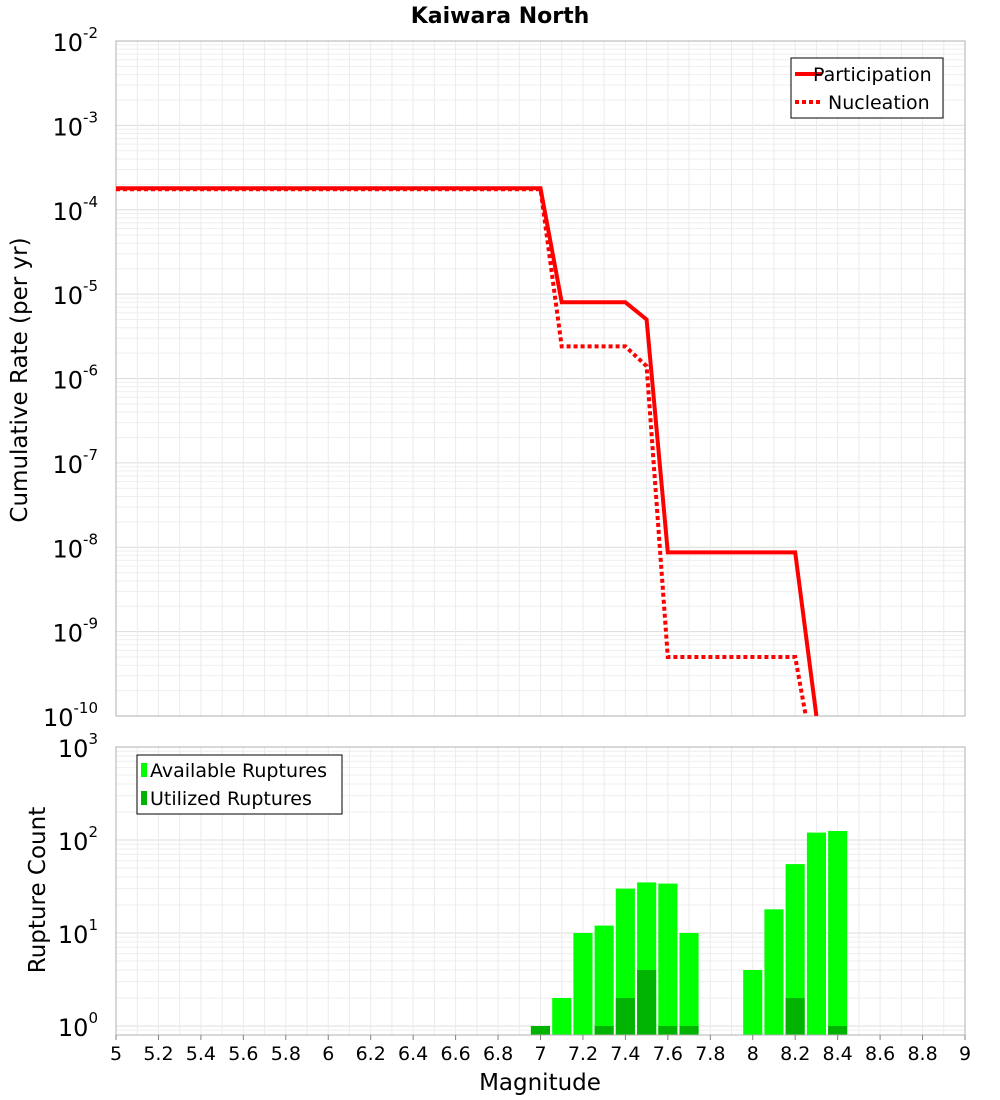 The image size is (1000, 1100). Describe the element at coordinates (78, 839) in the screenshot. I see `bottom-y-tick-label: 10²` at that location.